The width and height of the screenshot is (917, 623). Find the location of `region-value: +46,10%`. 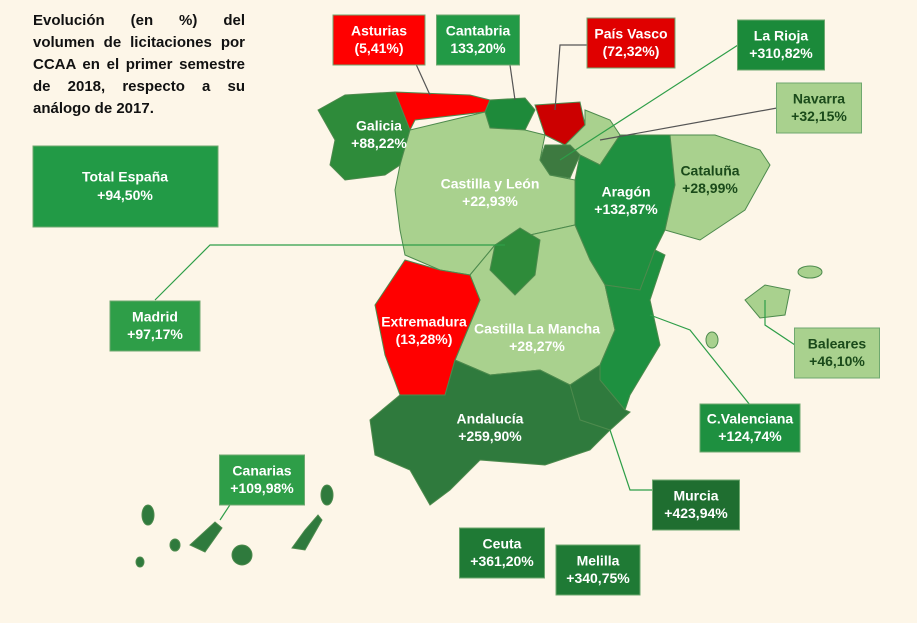

region-value: +46,10% is located at coordinates (837, 361).